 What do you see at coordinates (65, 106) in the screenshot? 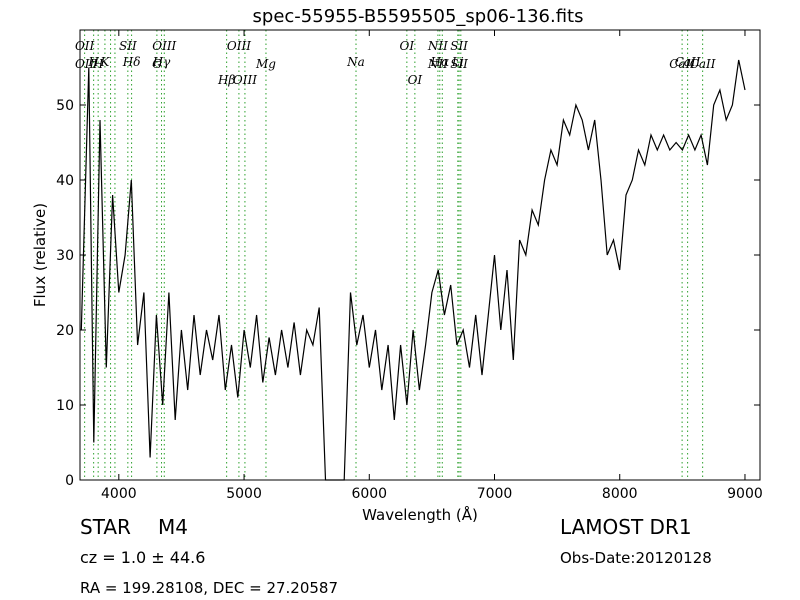
I see `y-tick-label: 50` at bounding box center [65, 106].